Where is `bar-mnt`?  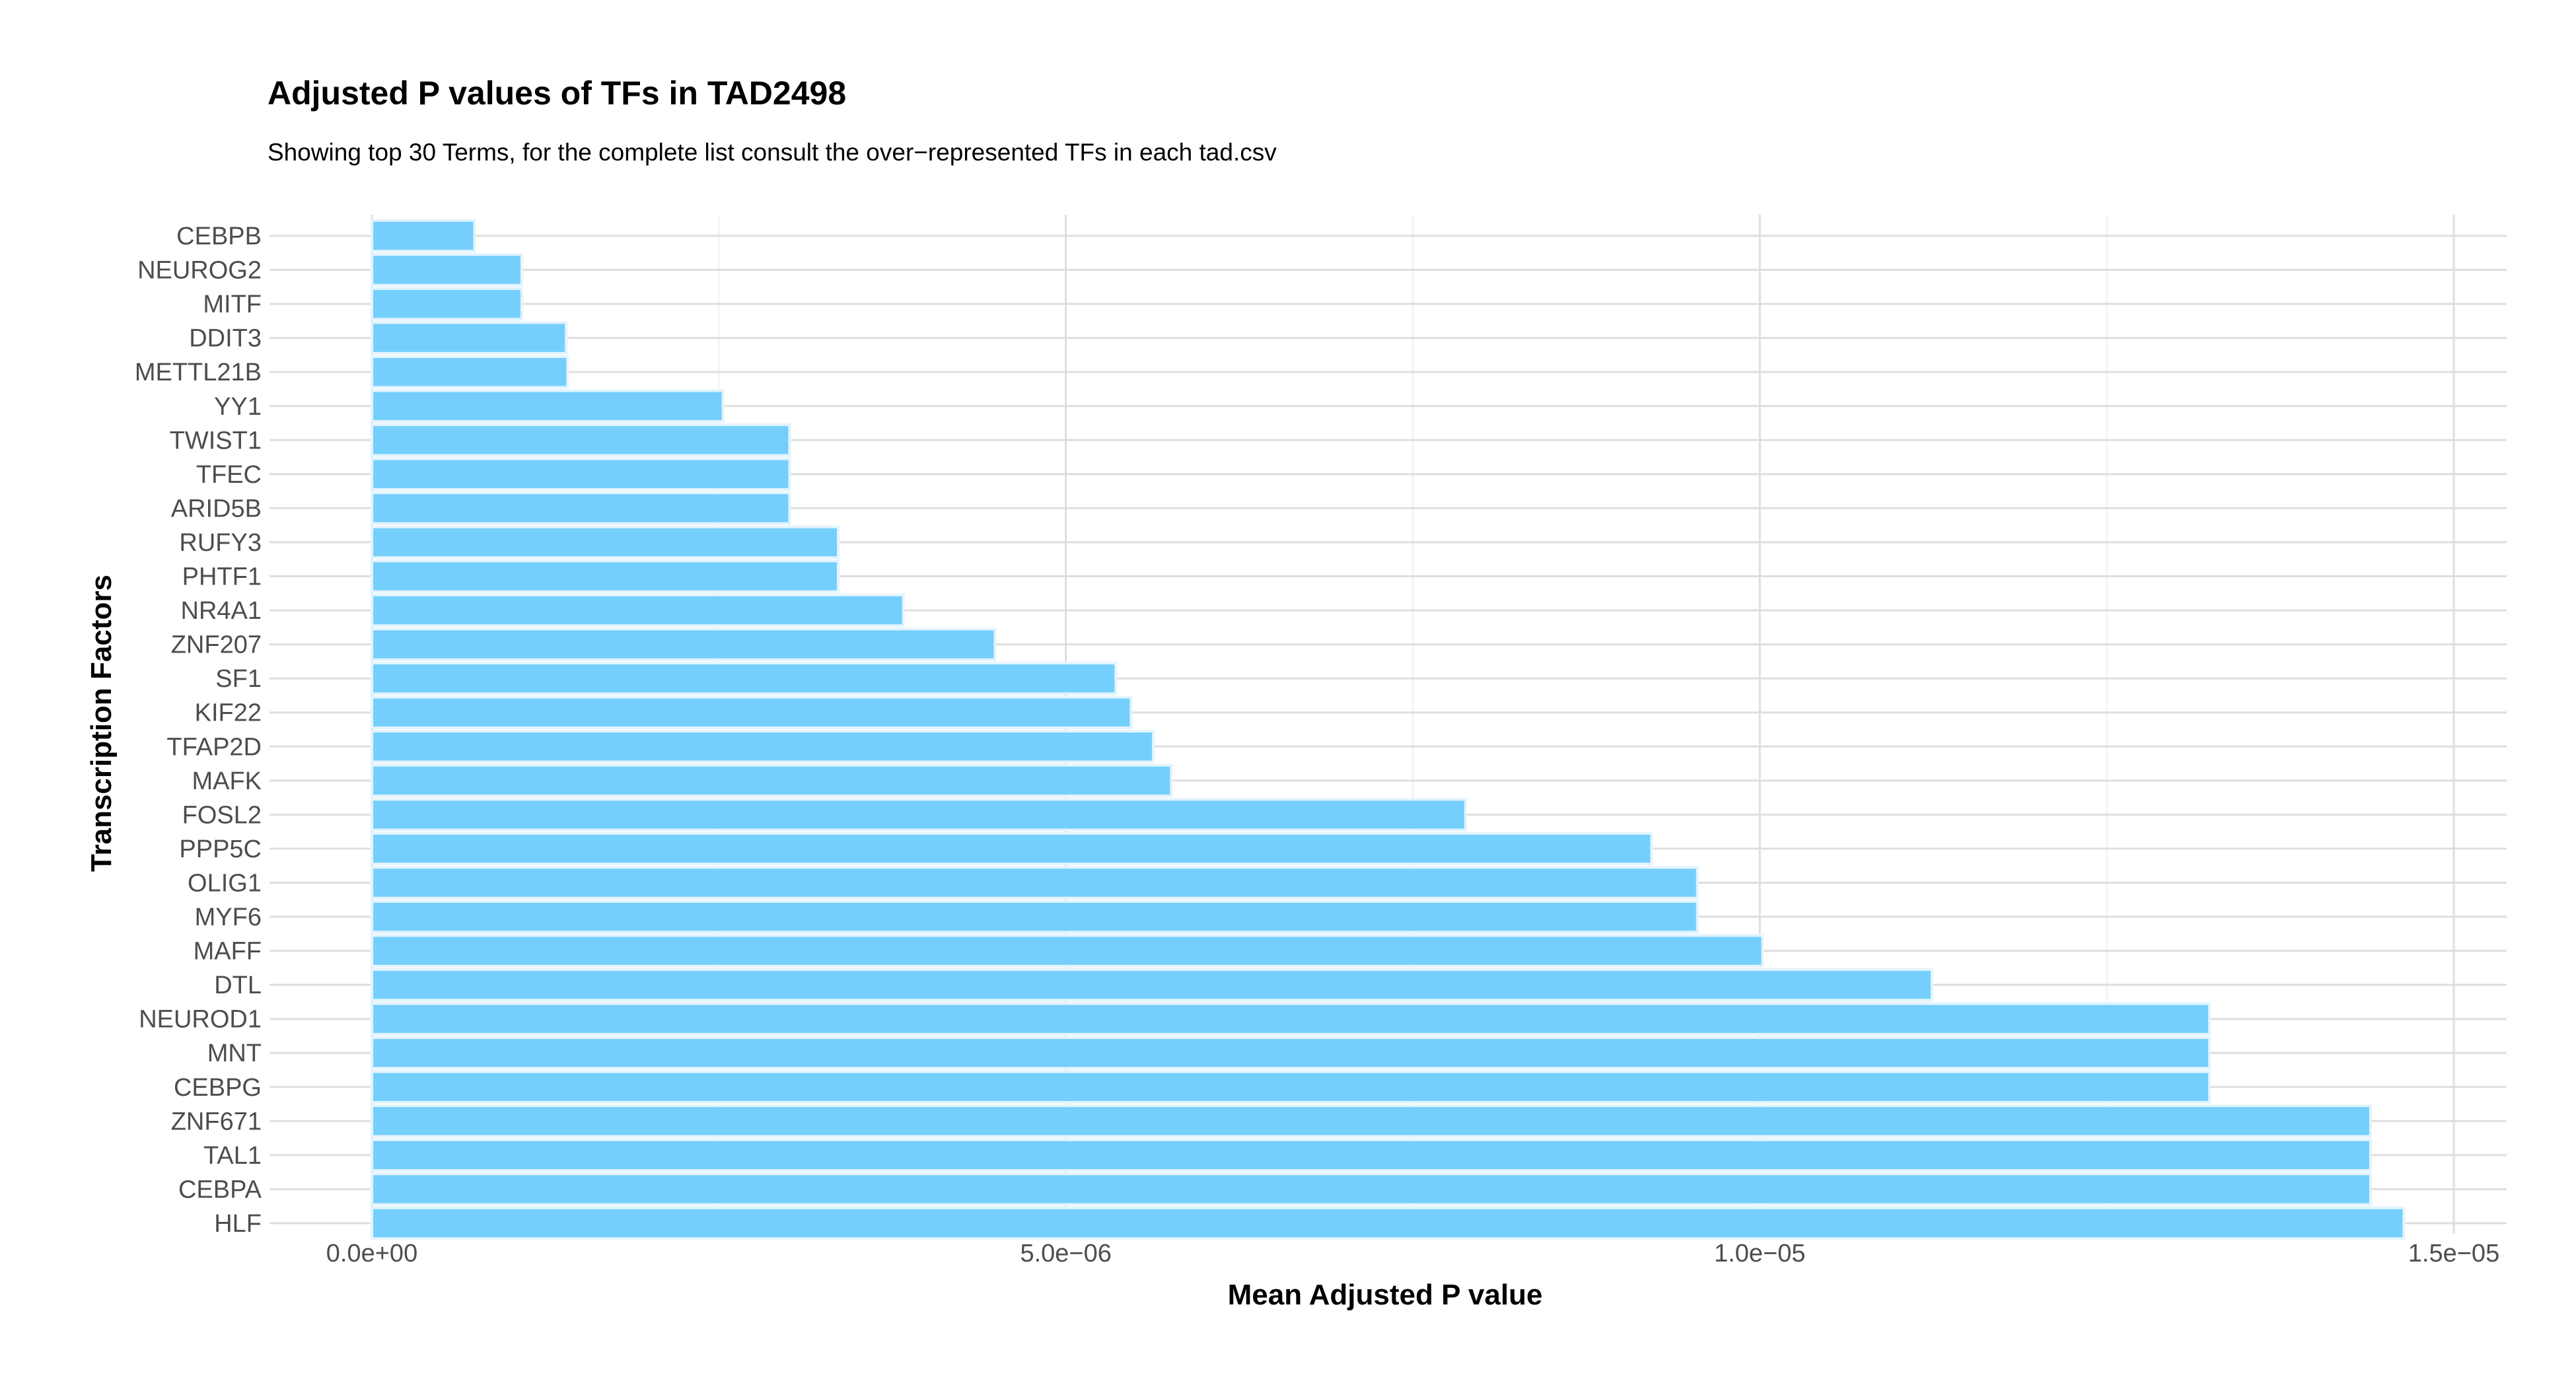 bar-mnt is located at coordinates (1291, 1053).